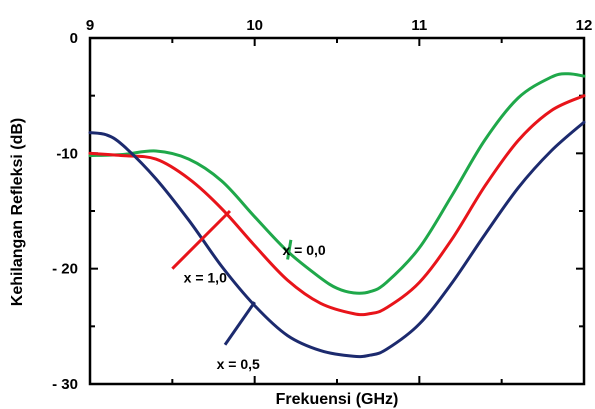 The width and height of the screenshot is (595, 409). What do you see at coordinates (65, 269) in the screenshot?
I see `y-tick-label: - 20` at bounding box center [65, 269].